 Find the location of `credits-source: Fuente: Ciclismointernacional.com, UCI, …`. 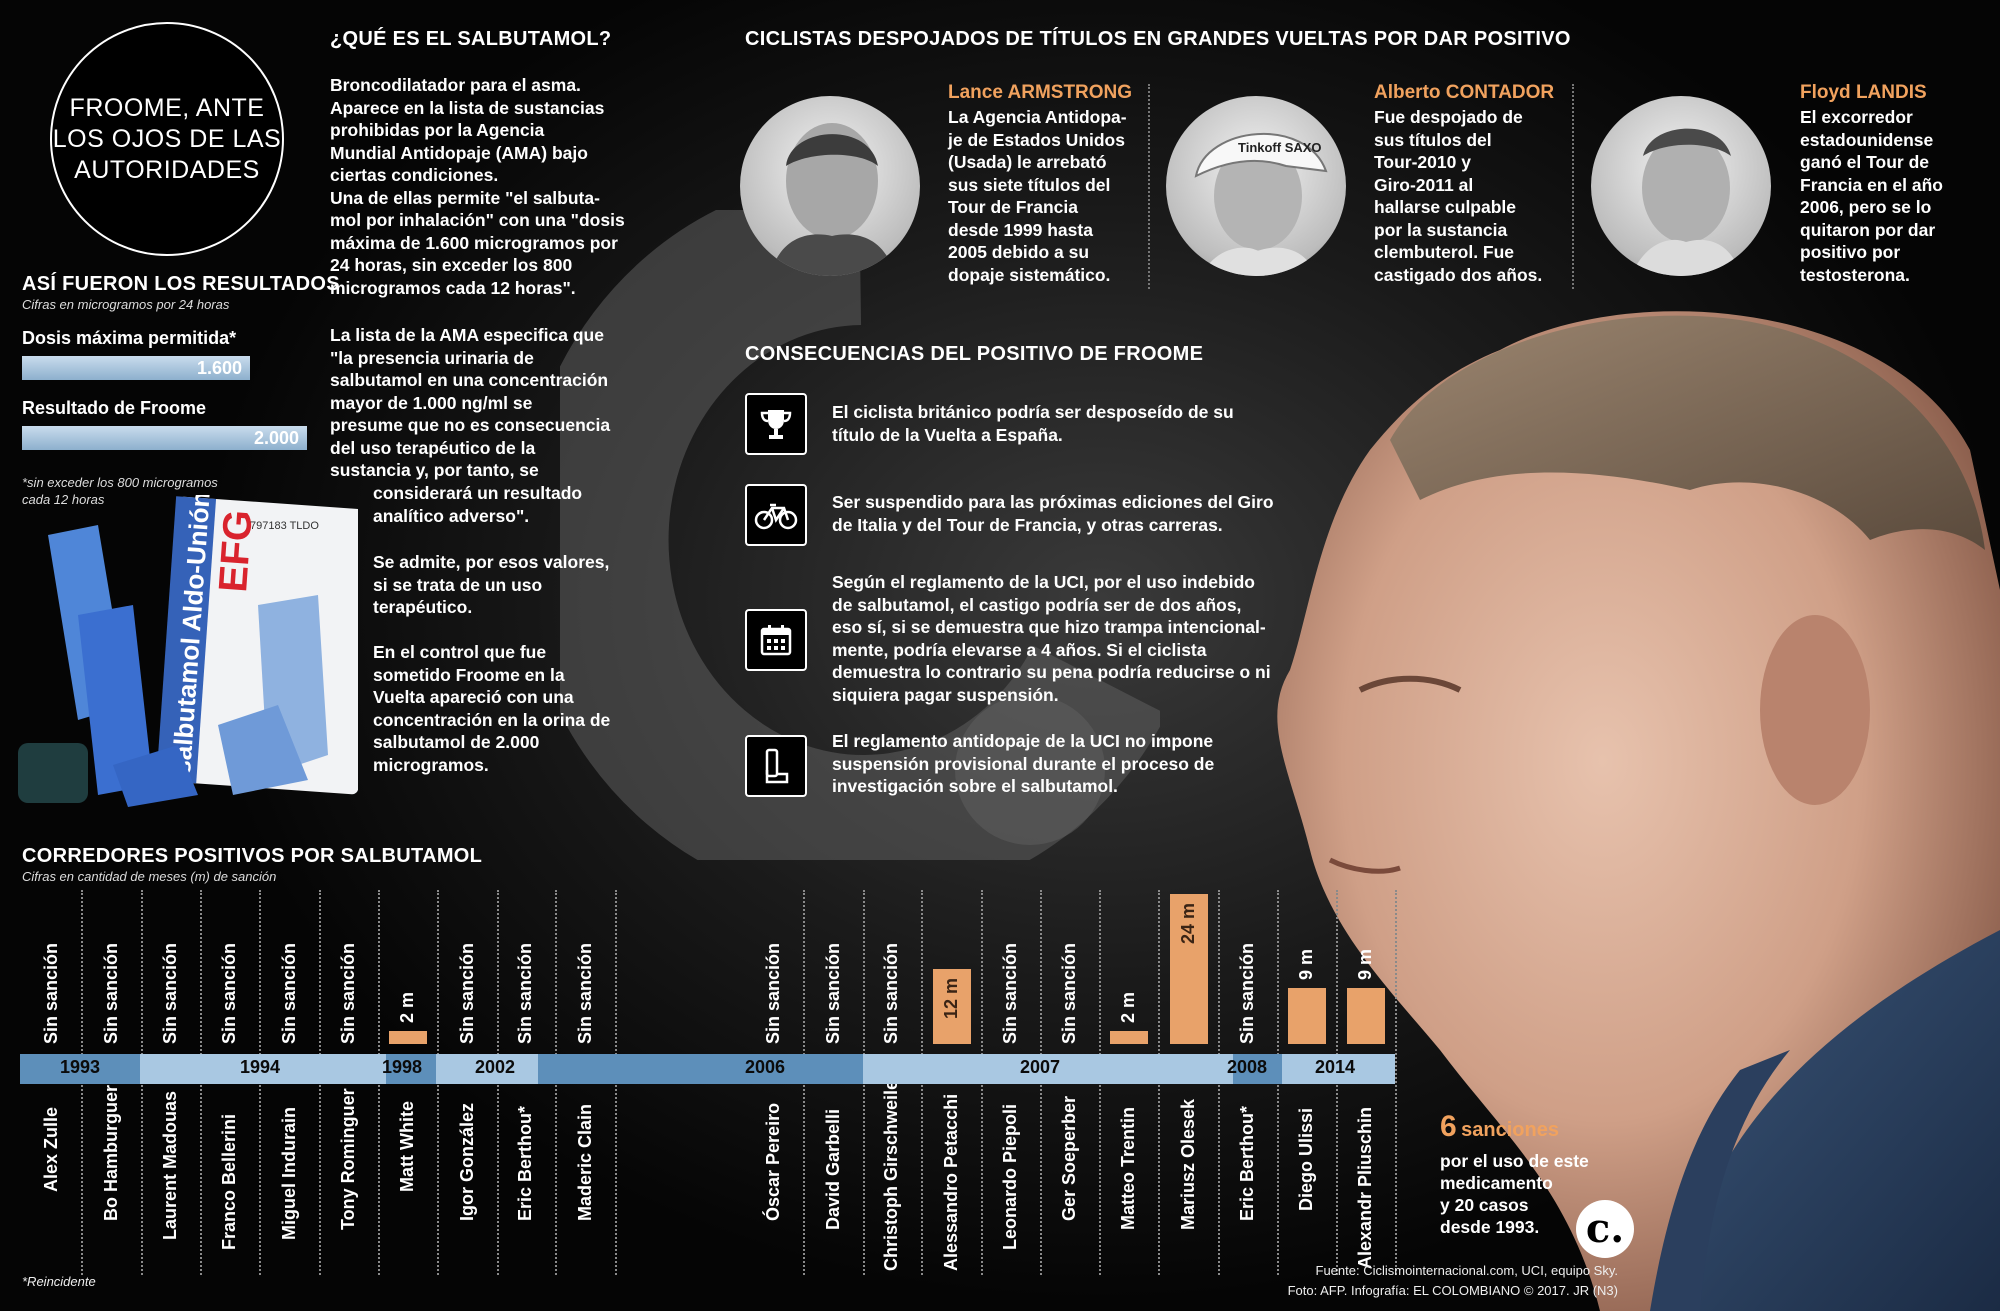

credits-source: Fuente: Ciclismointernacional.com, UCI, … is located at coordinates (1467, 1270).